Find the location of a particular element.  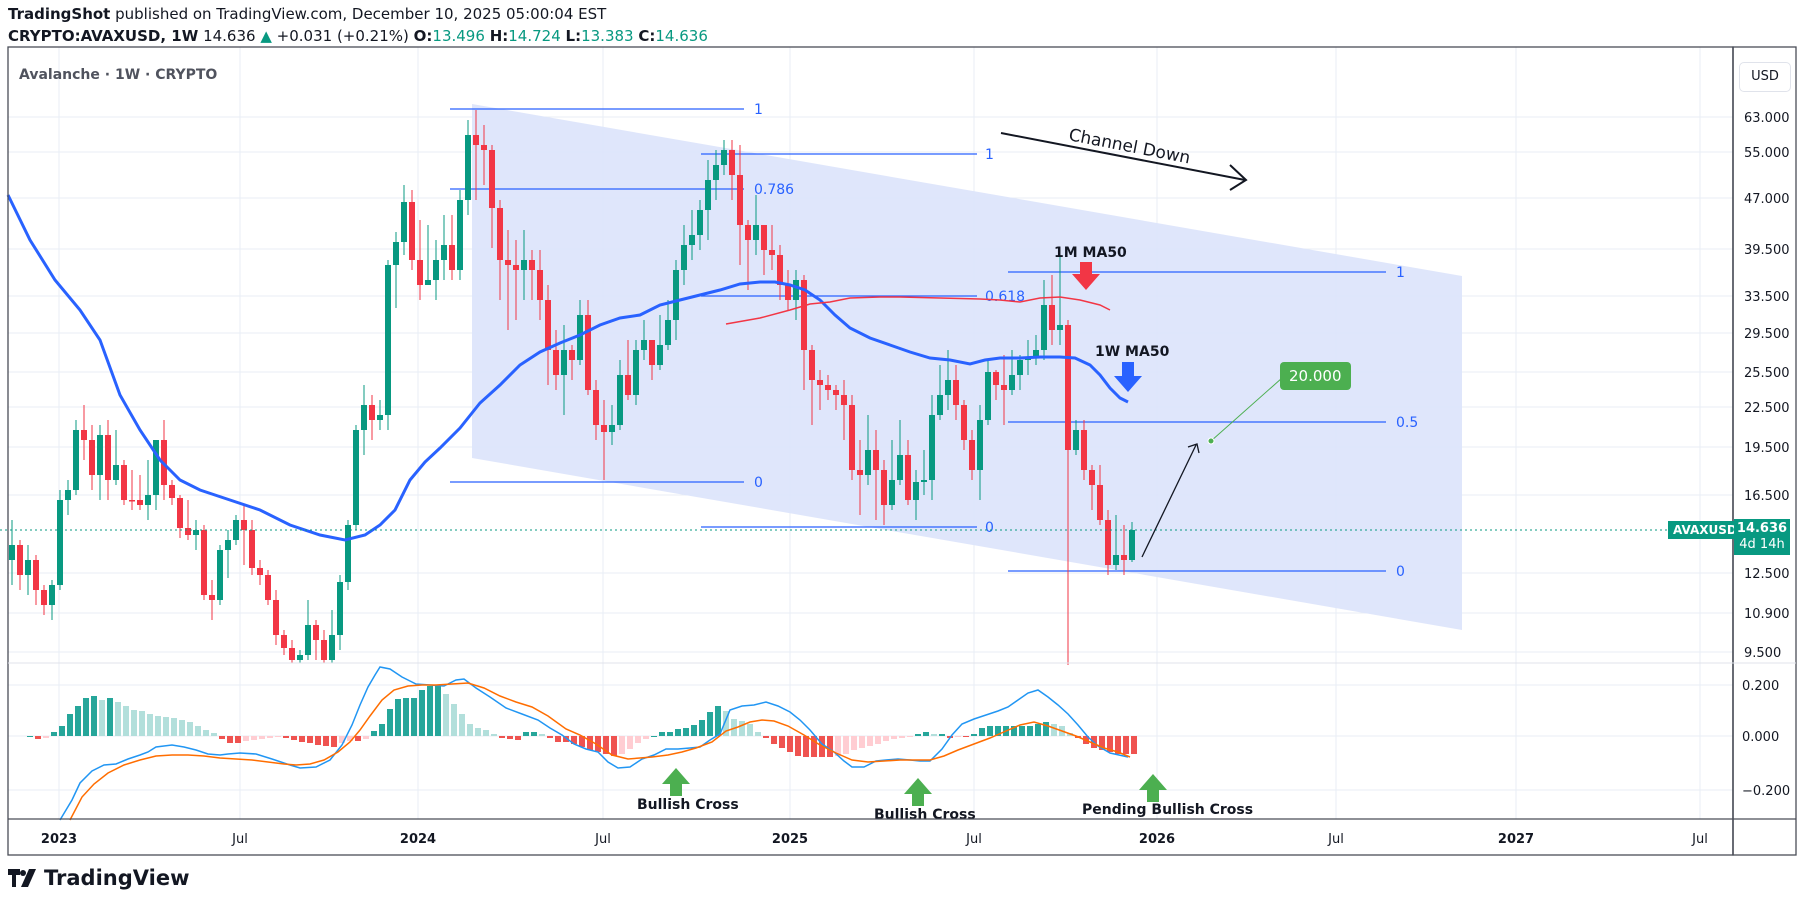

svg-text: 0.786 is located at coordinates (774, 190).